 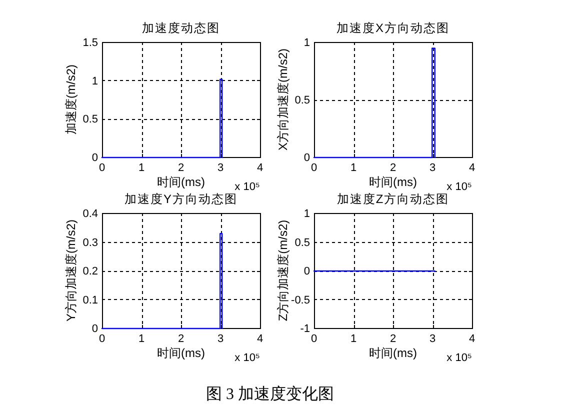 I want to click on y-tick-label: 0.1, so click(x=90, y=300).